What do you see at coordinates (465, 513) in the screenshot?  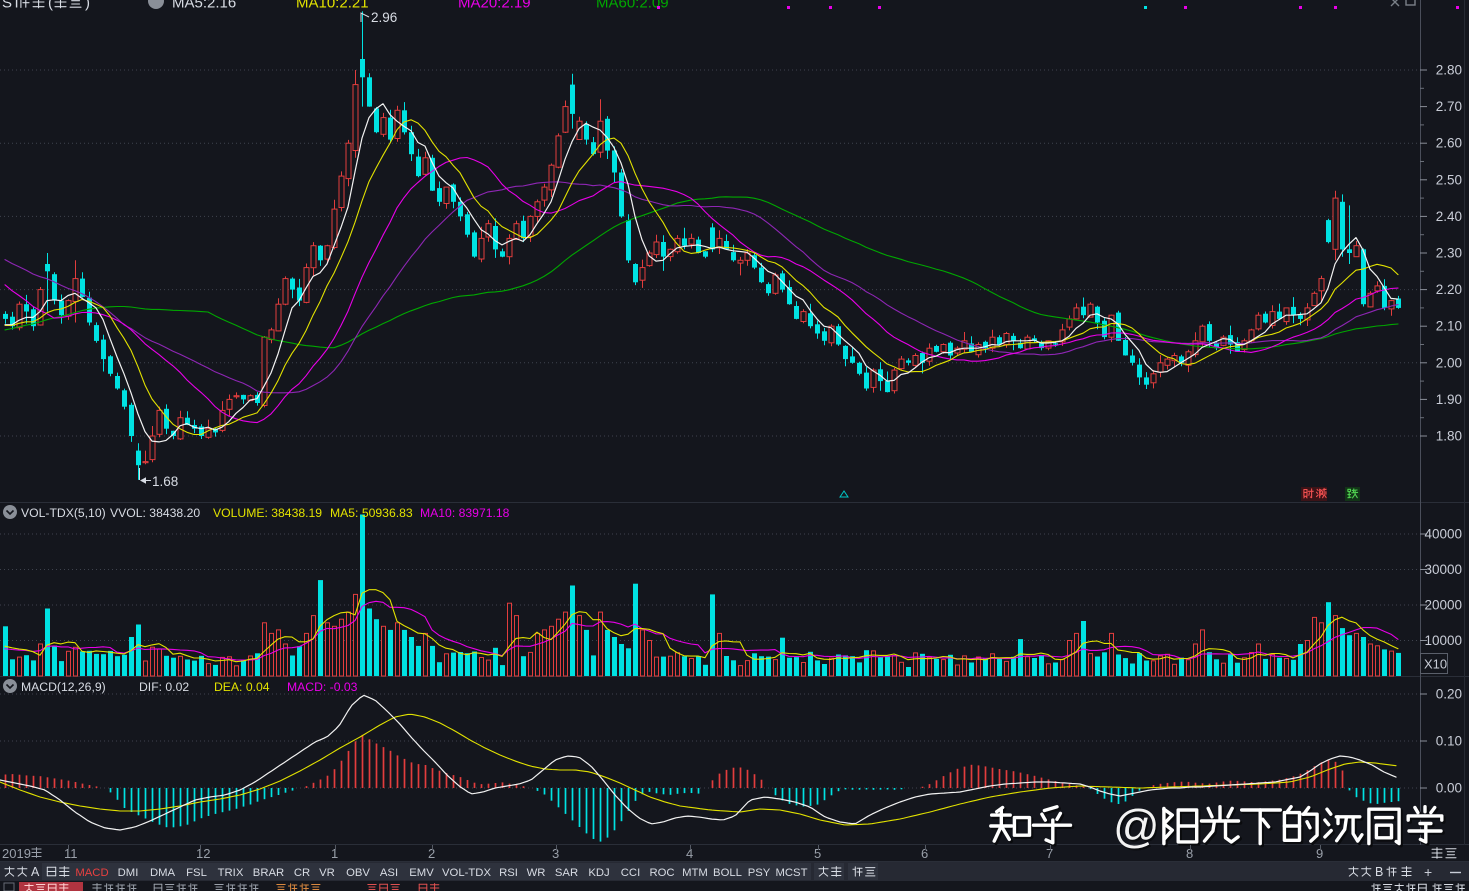 I see `svg-text: MA10: 83971.18` at bounding box center [465, 513].